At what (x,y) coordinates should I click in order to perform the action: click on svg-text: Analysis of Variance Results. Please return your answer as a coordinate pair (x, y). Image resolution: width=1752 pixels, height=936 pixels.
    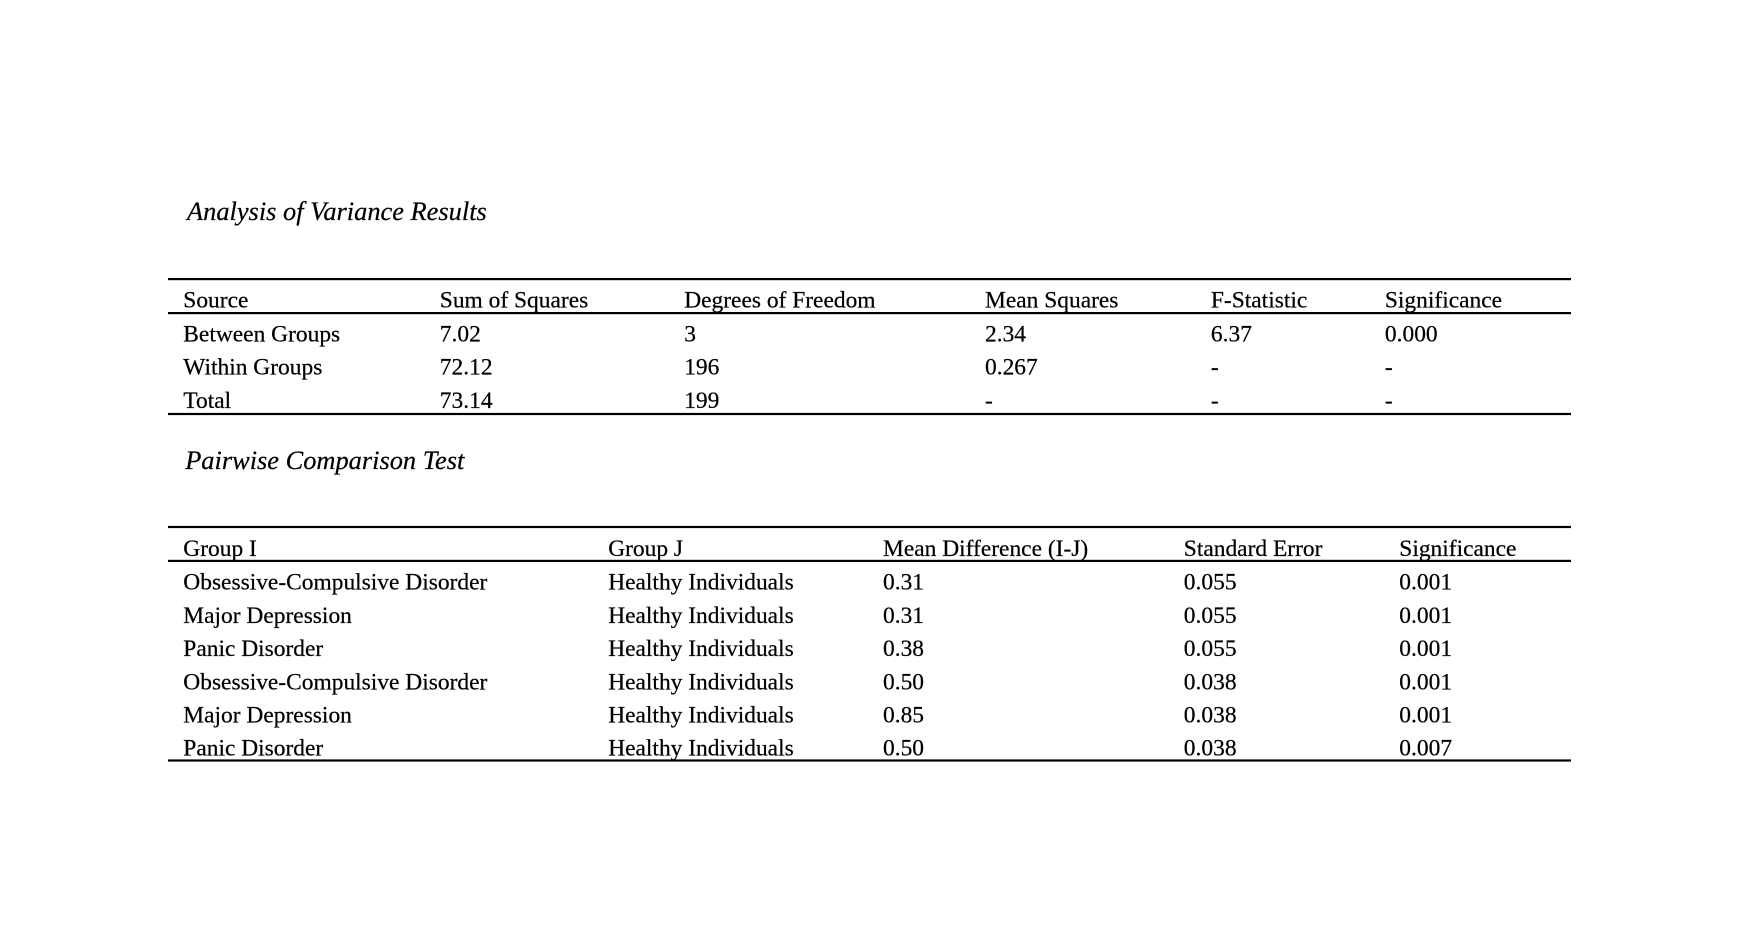
    Looking at the image, I should click on (336, 211).